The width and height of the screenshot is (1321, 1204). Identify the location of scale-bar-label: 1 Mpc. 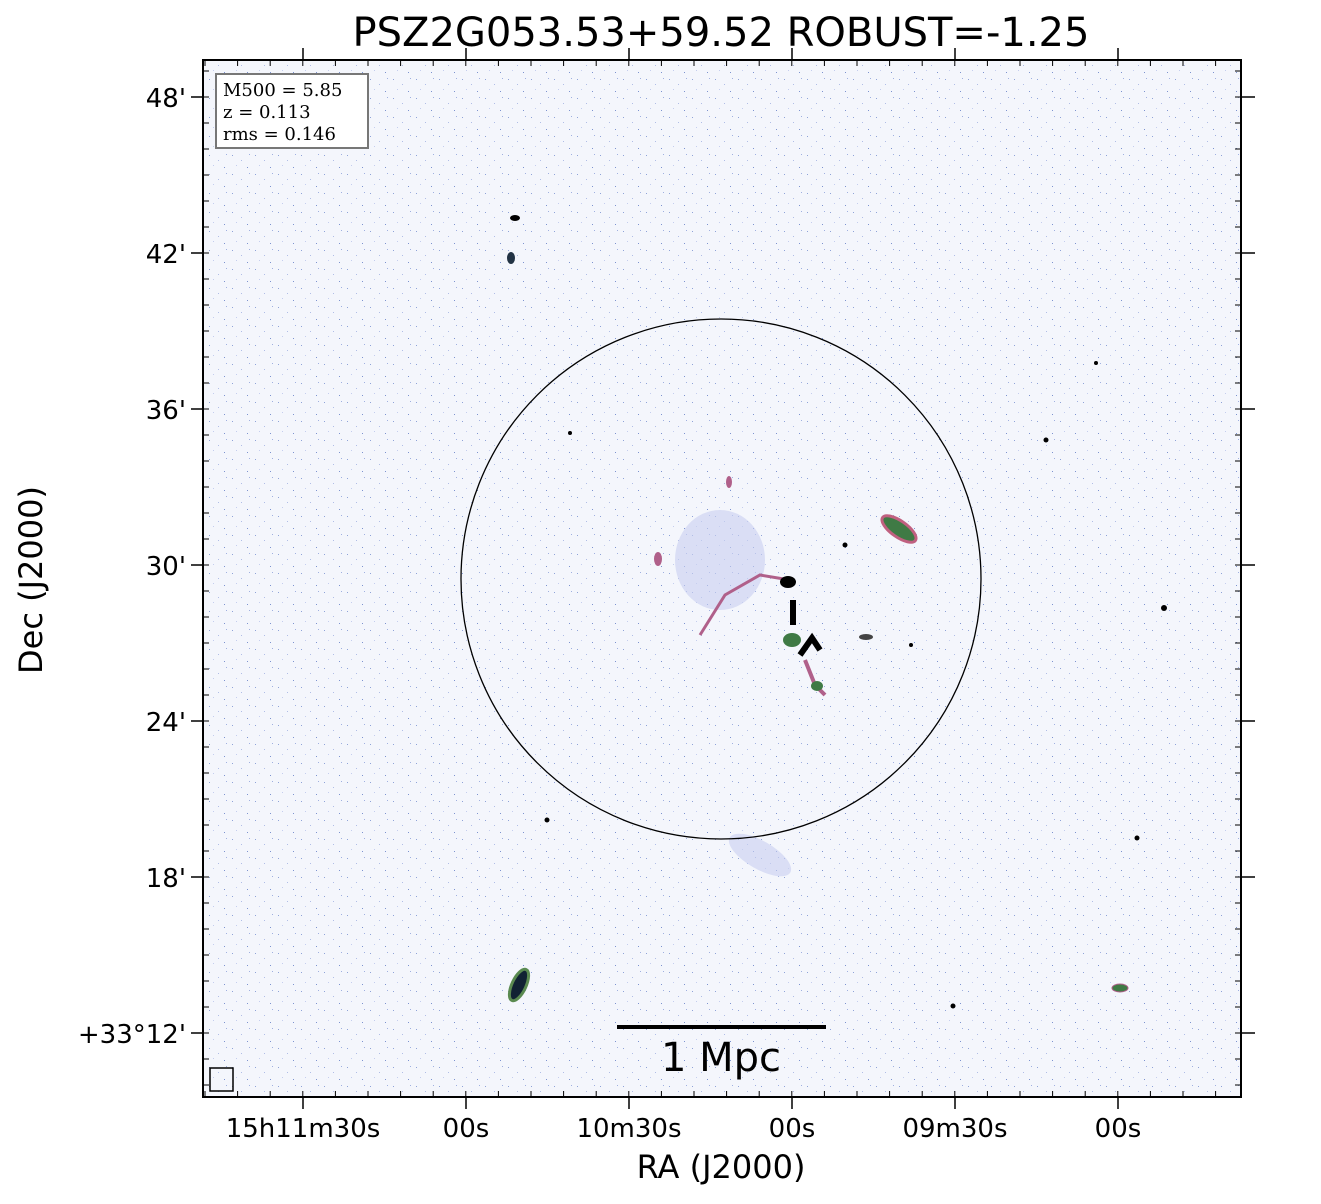
(721, 1058).